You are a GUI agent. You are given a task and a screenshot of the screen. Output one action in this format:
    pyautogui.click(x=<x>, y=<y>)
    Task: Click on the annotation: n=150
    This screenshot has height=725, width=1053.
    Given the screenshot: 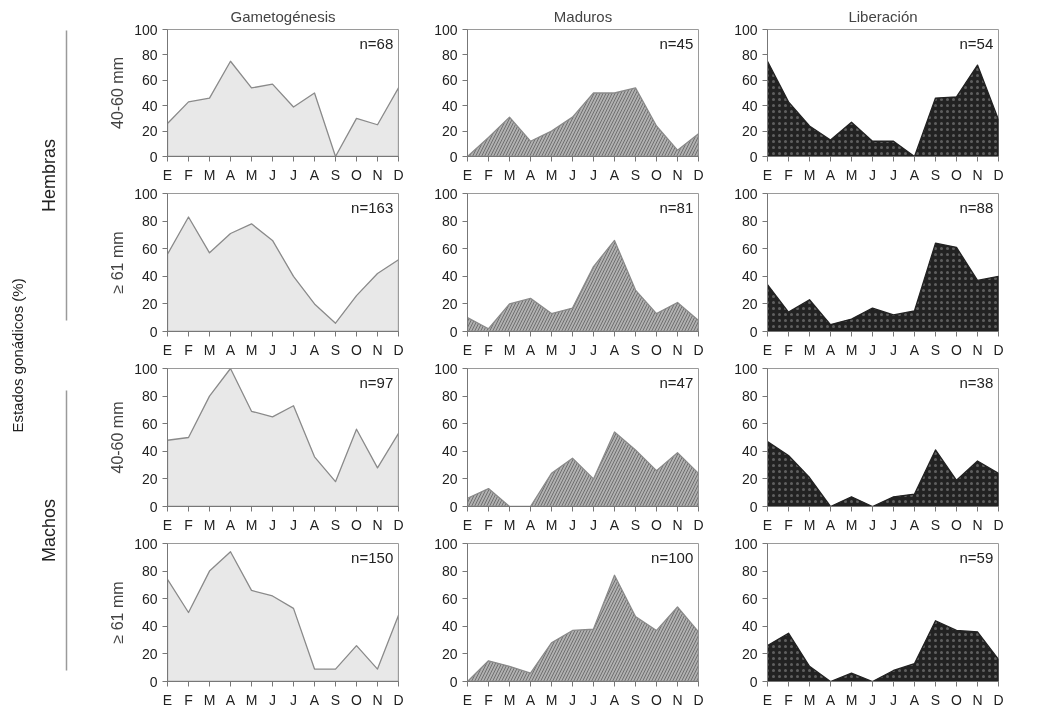 What is the action you would take?
    pyautogui.click(x=372, y=558)
    